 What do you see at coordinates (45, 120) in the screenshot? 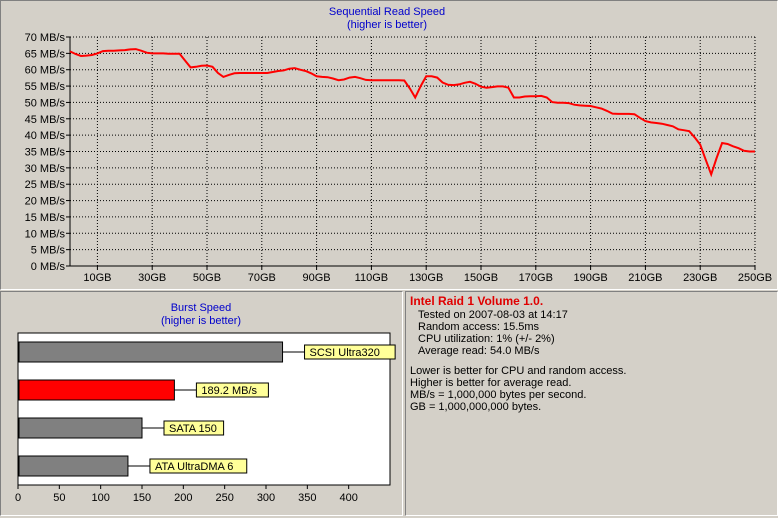
I see `y-tick-label: 45 MB/s` at bounding box center [45, 120].